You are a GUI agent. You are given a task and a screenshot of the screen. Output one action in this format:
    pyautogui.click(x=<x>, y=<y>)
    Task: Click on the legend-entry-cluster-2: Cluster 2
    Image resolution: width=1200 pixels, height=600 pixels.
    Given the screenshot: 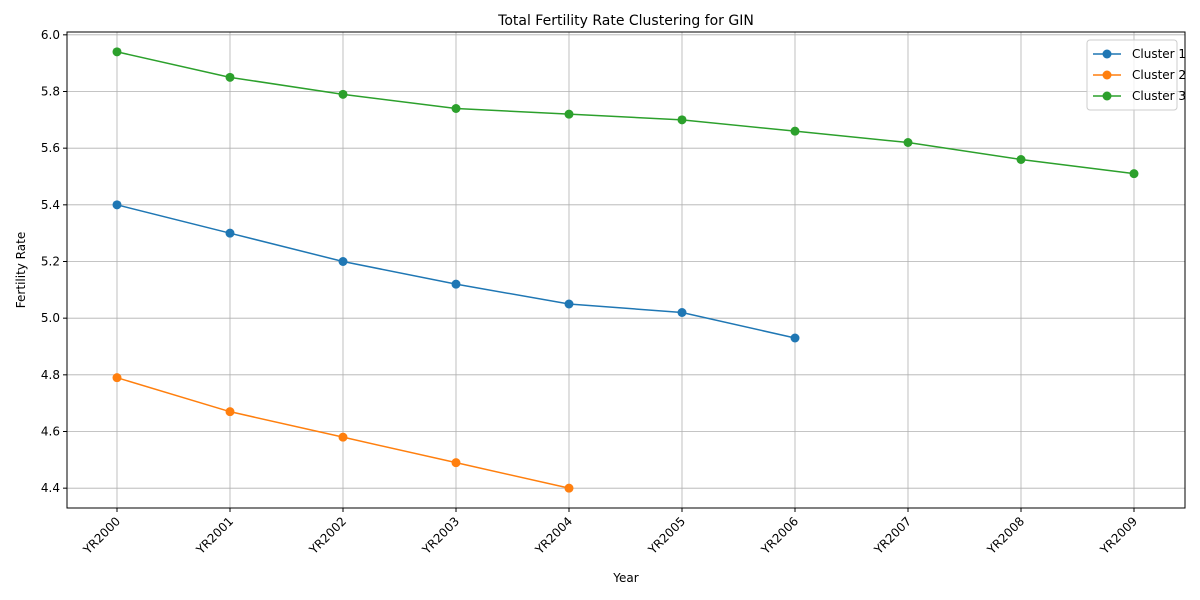 What is the action you would take?
    pyautogui.click(x=1139, y=75)
    